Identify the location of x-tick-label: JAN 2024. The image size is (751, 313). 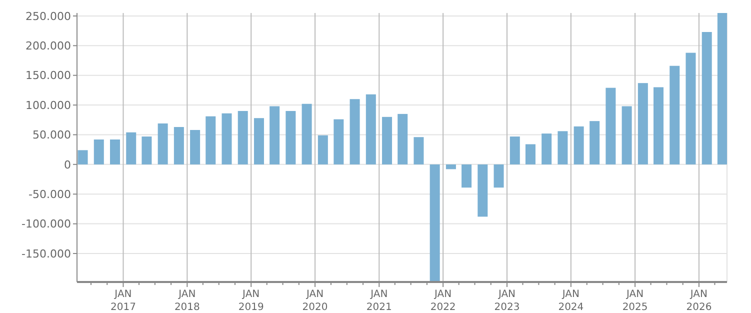
(571, 301).